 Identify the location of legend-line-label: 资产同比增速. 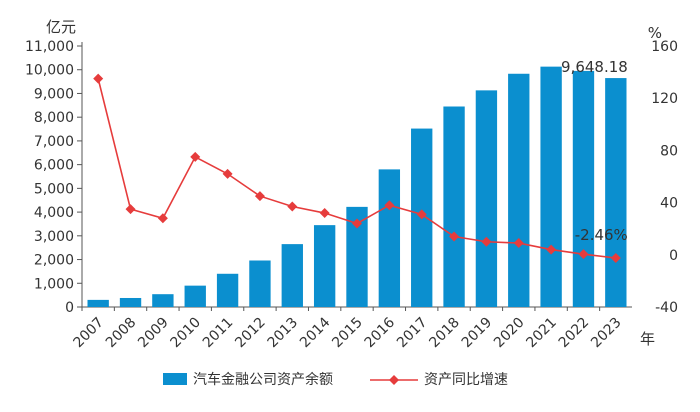
(466, 380).